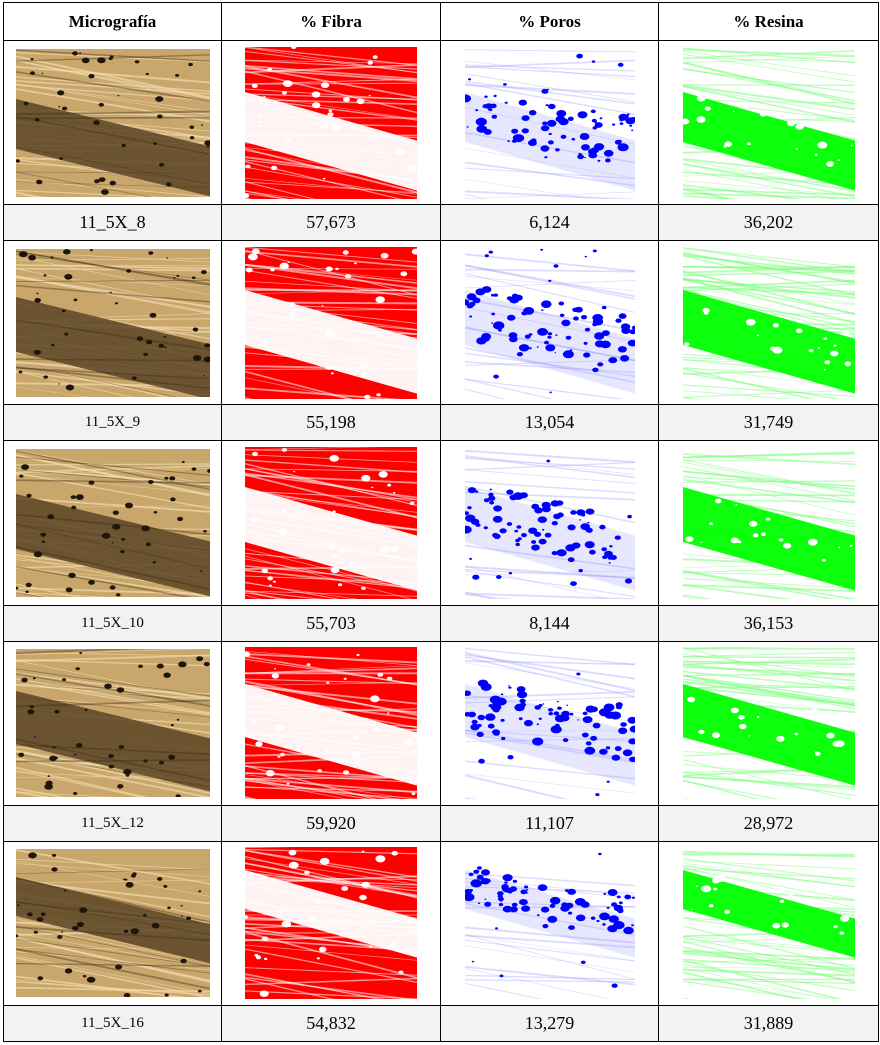 This screenshot has width=880, height=1045. Describe the element at coordinates (112, 1023) in the screenshot. I see `sample-name: 11_5X_16` at that location.